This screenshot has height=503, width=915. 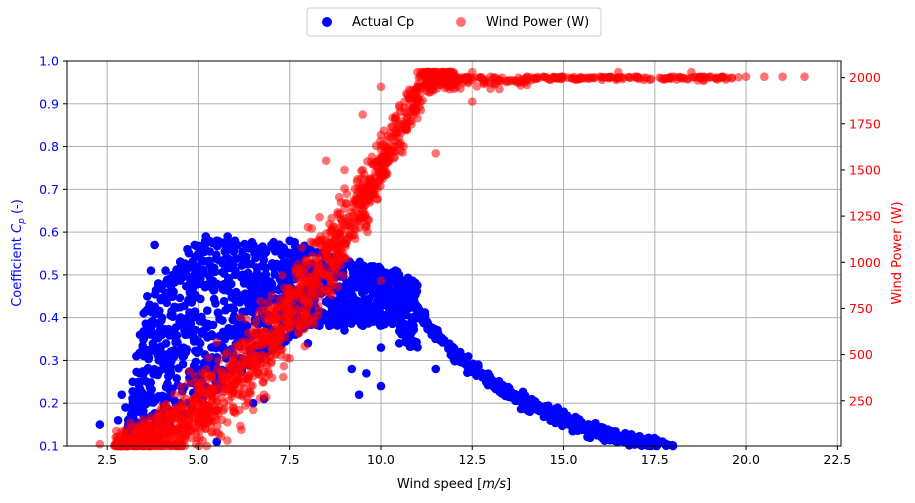 I want to click on left-y-axis-title: Coefficient Cp (-), so click(x=18, y=253).